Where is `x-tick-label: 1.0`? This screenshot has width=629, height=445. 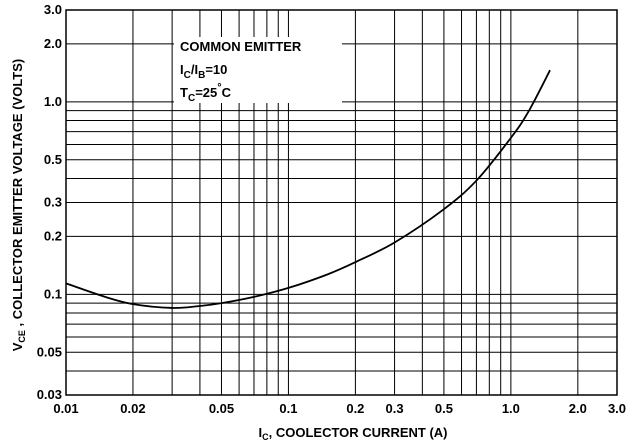
x-tick-label: 1.0 is located at coordinates (511, 408).